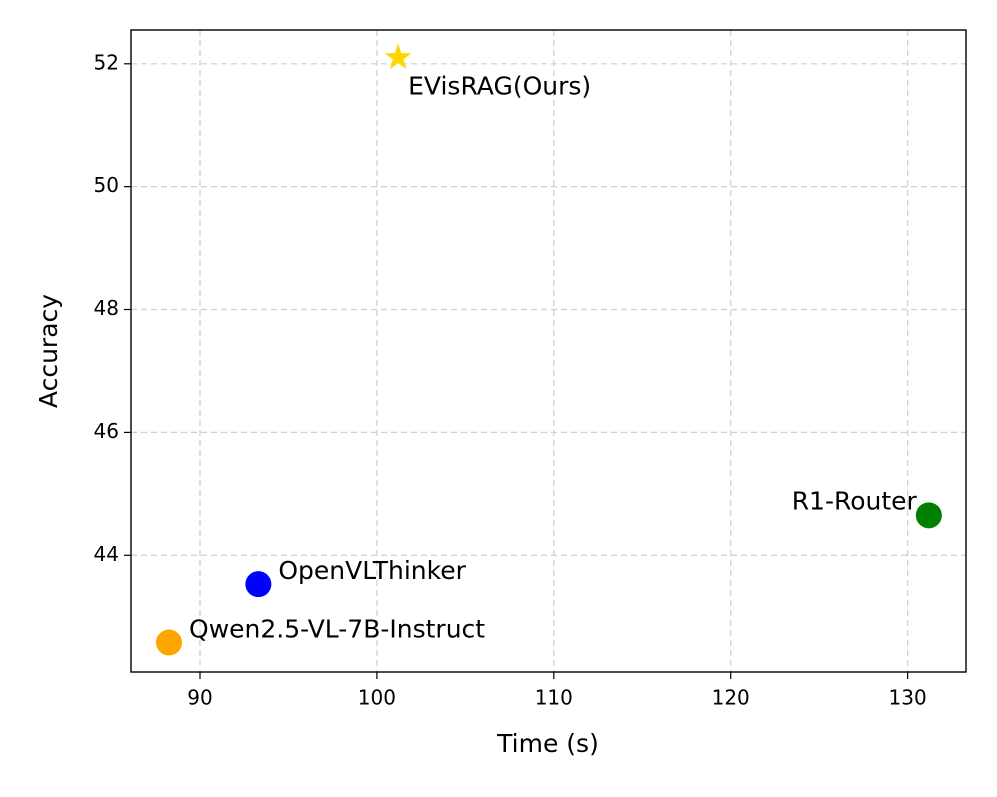 Image resolution: width=997 pixels, height=797 pixels. What do you see at coordinates (106, 554) in the screenshot?
I see `y-tick-label: 44` at bounding box center [106, 554].